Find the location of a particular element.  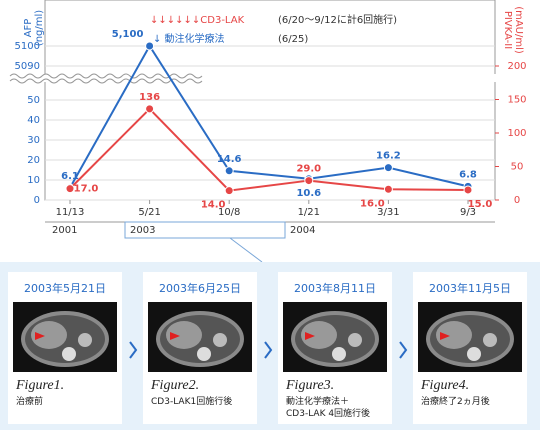

panel: 2003年5月21日 Figure1. 治療前 is located at coordinates (65, 348).